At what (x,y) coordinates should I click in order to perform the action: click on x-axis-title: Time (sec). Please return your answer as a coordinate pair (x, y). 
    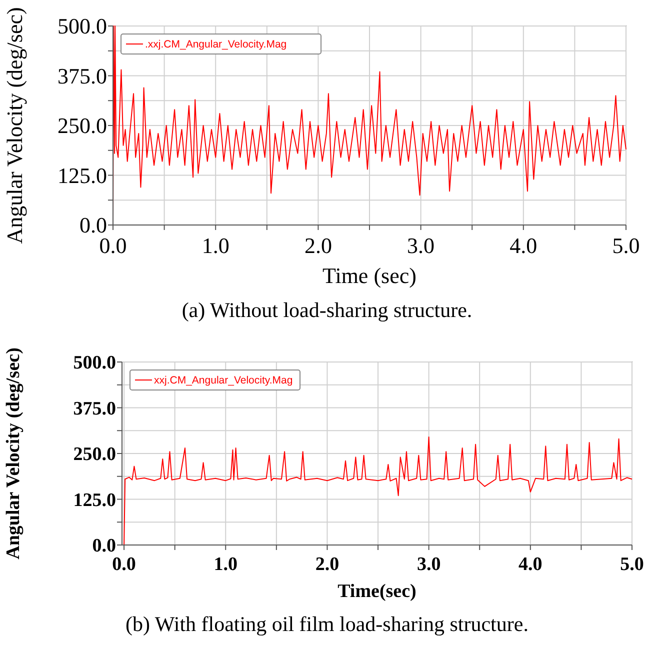
    Looking at the image, I should click on (369, 275).